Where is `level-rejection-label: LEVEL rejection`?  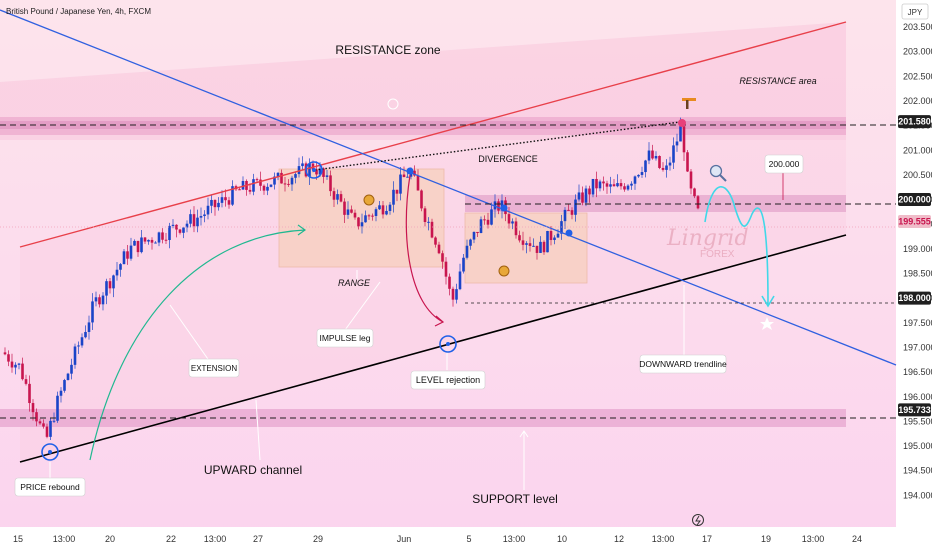 level-rejection-label: LEVEL rejection is located at coordinates (448, 380).